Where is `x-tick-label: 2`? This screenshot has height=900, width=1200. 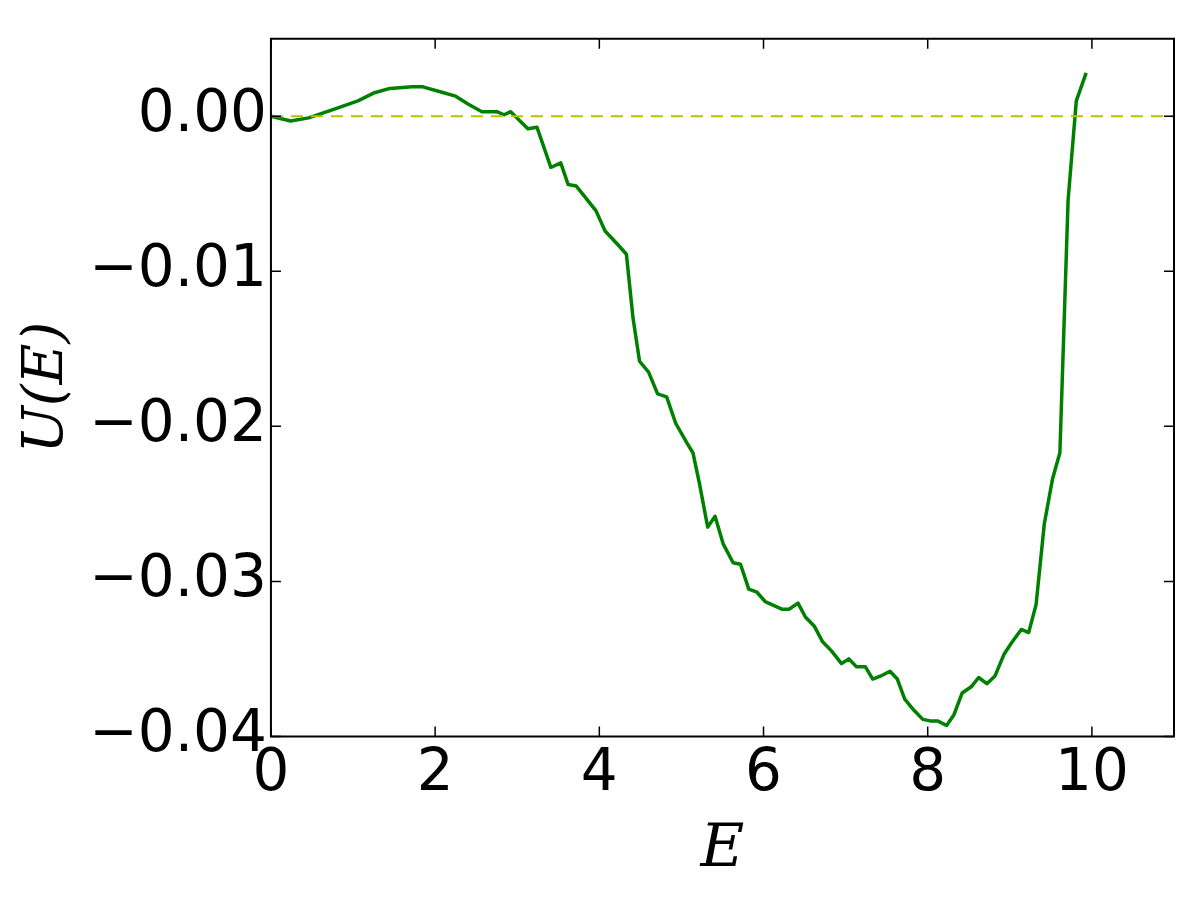
x-tick-label: 2 is located at coordinates (435, 770).